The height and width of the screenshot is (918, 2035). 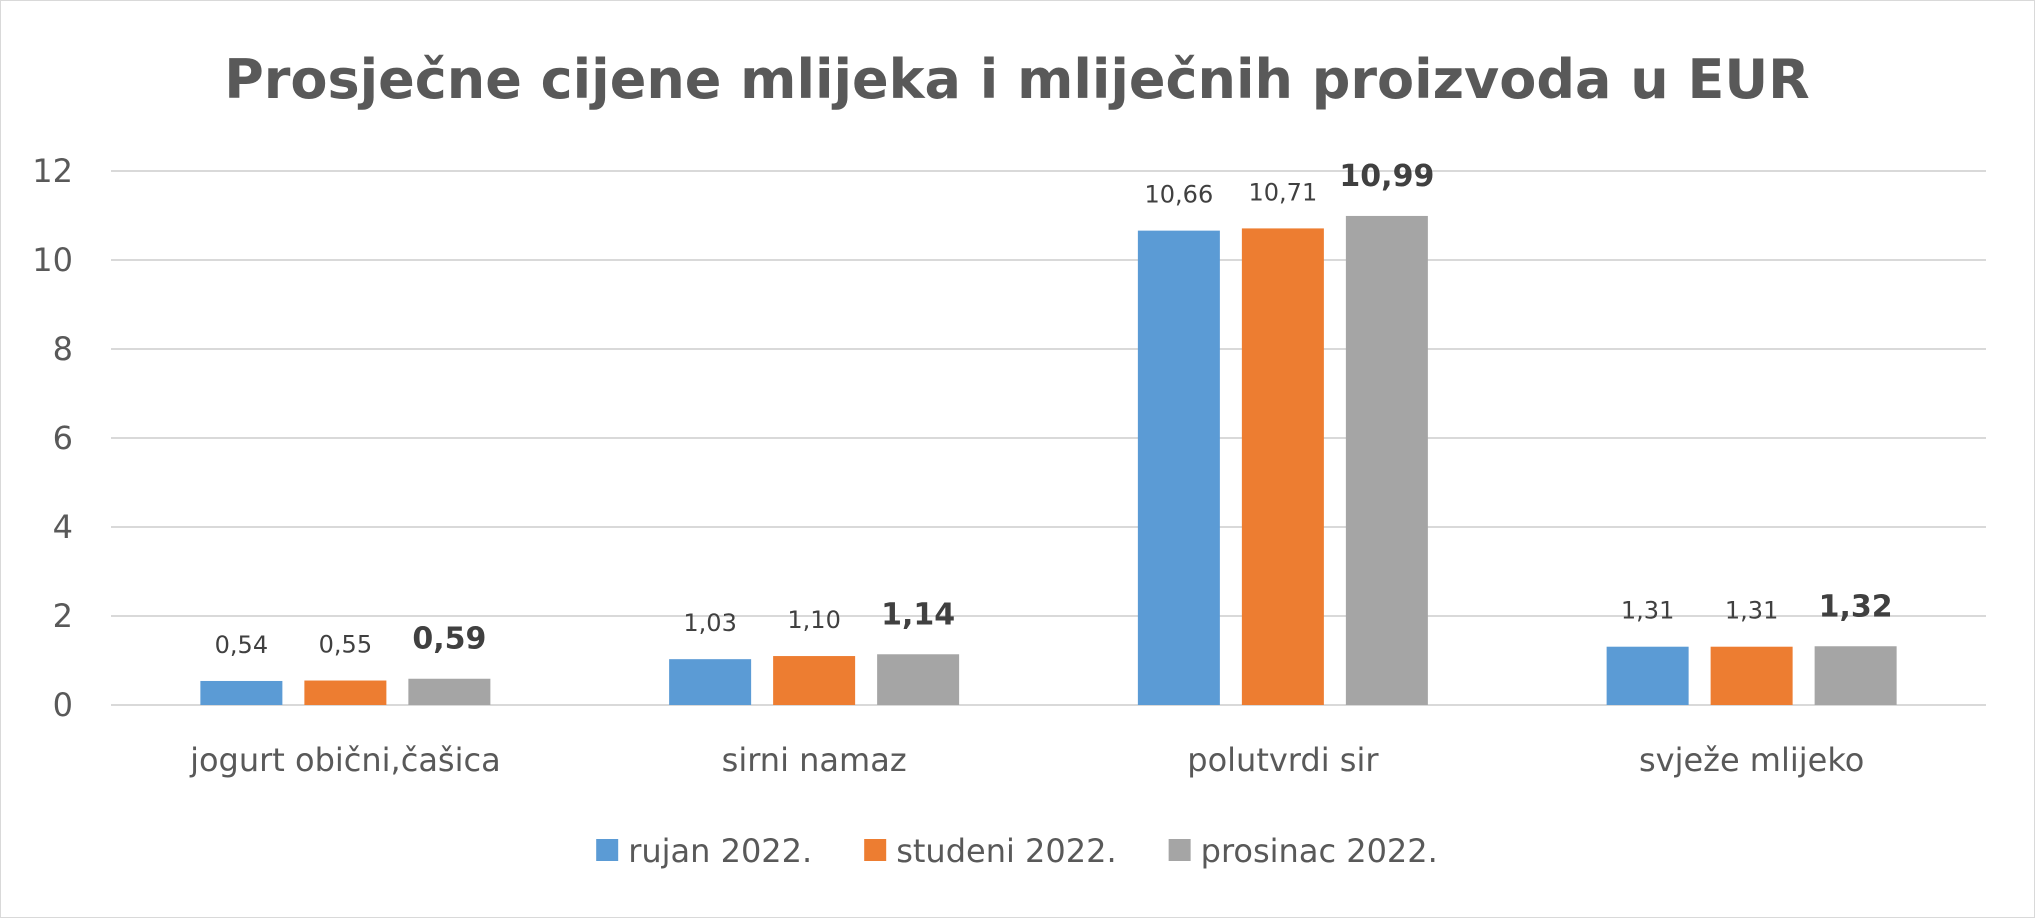 I want to click on legend-item: rujan 2022., so click(x=704, y=851).